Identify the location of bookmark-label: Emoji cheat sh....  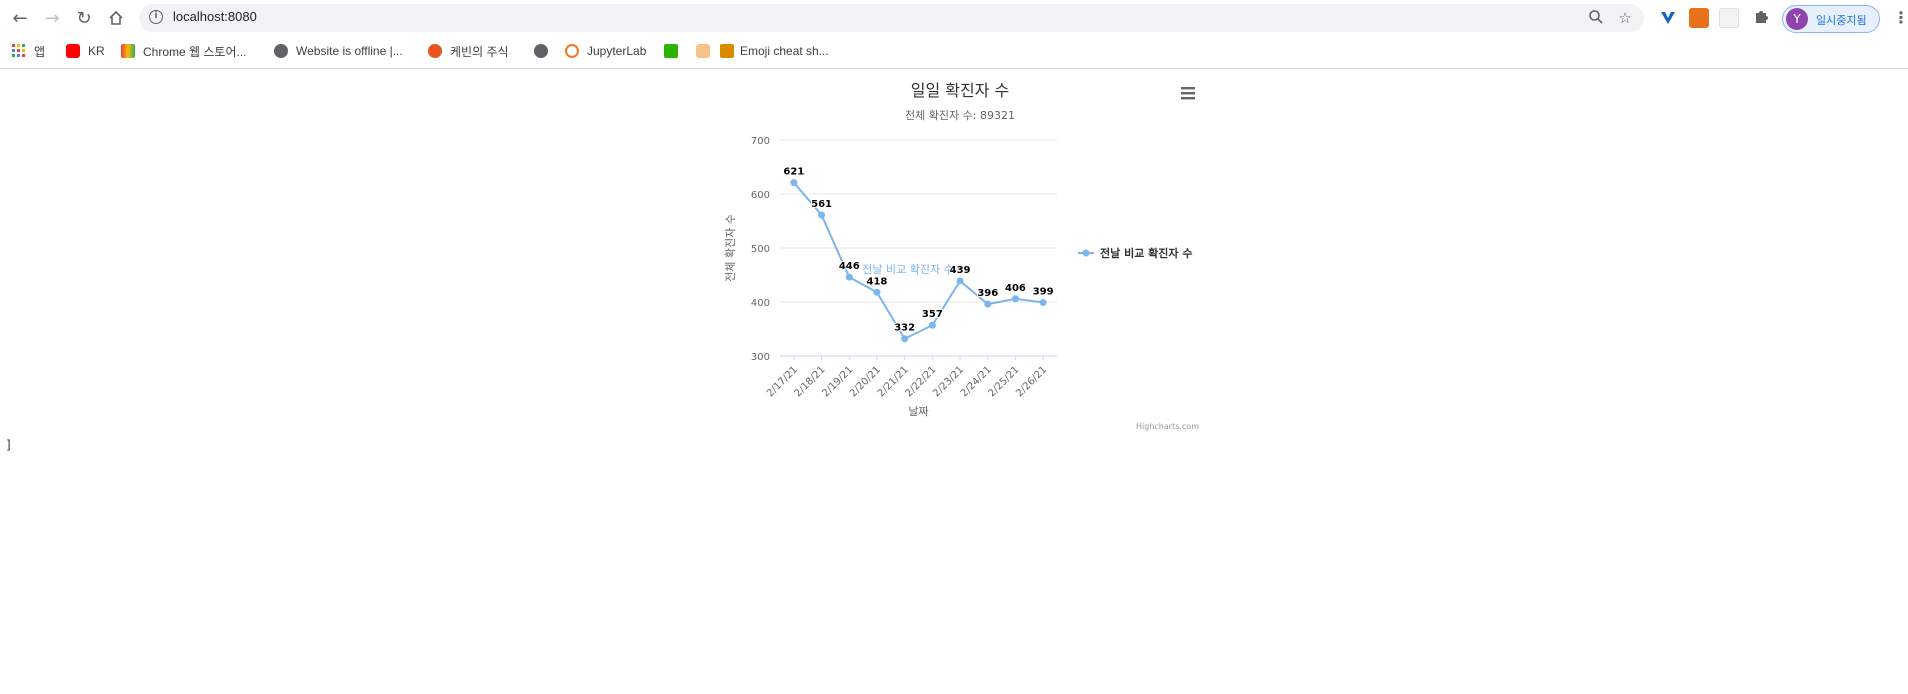
(784, 51).